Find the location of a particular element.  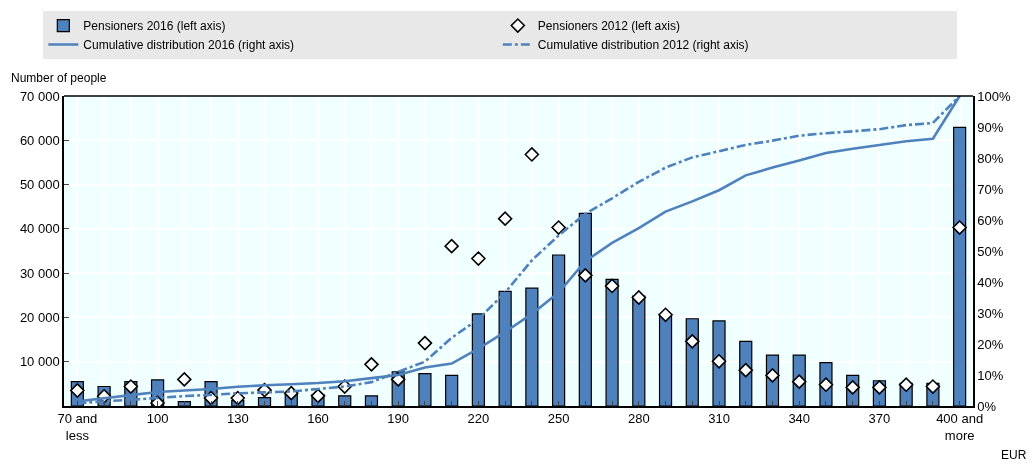

x-tick-label: 100 is located at coordinates (157, 419).